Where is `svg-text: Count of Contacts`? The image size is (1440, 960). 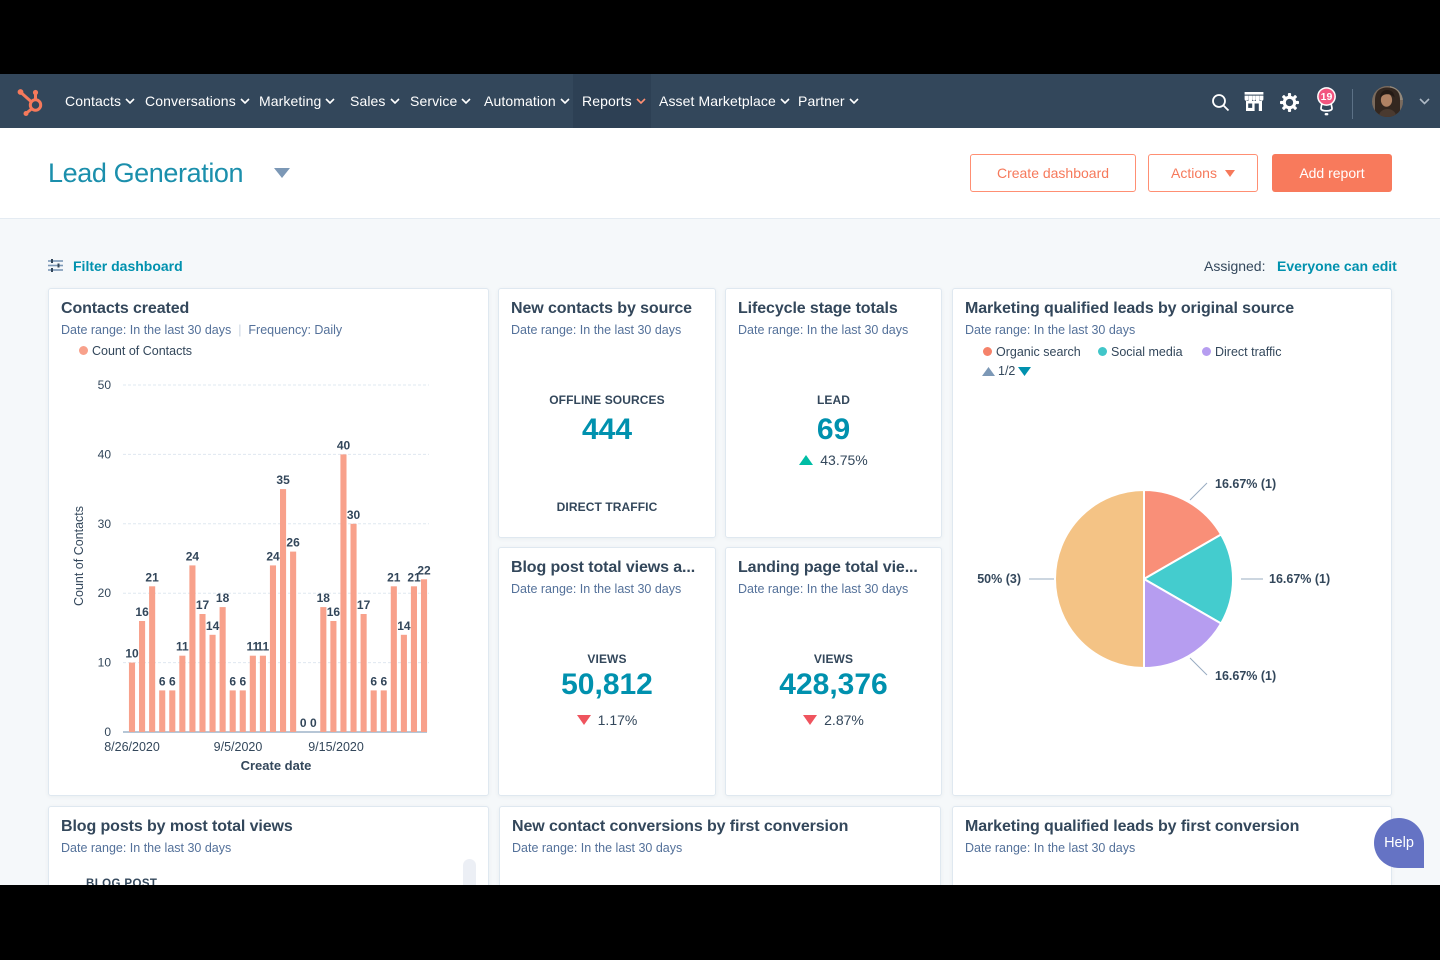 svg-text: Count of Contacts is located at coordinates (79, 556).